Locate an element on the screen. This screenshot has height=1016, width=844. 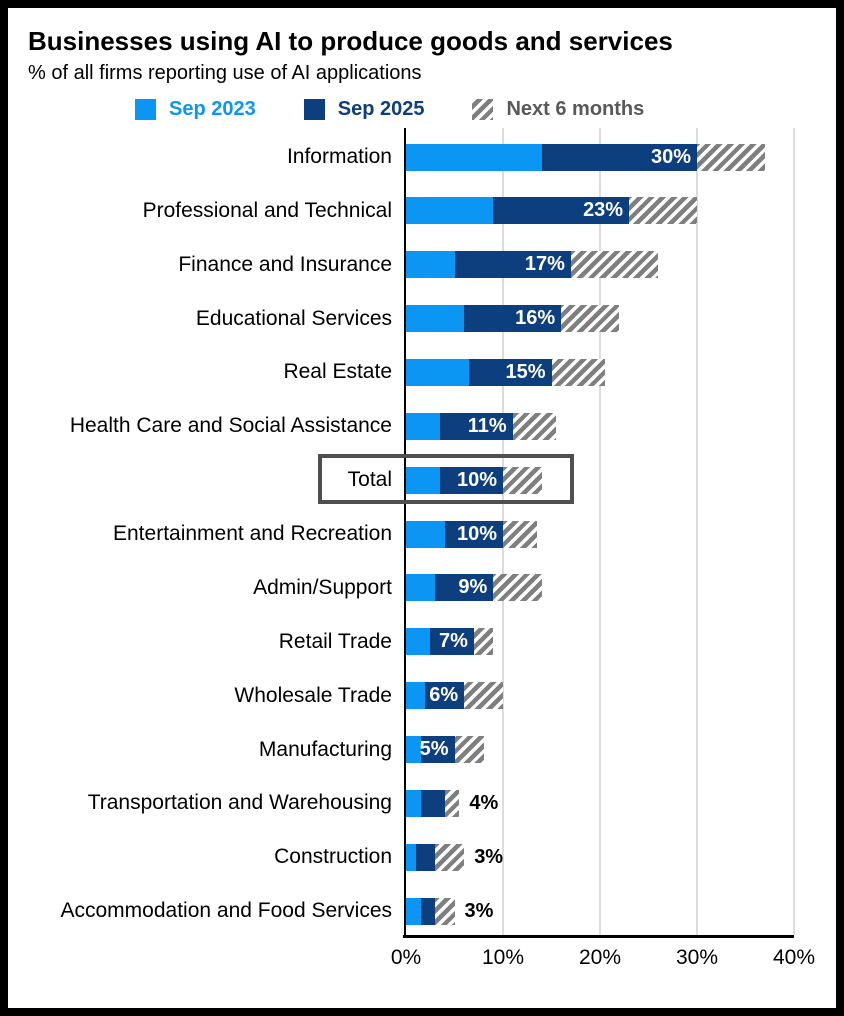
category-label: Manufacturing is located at coordinates (325, 749).